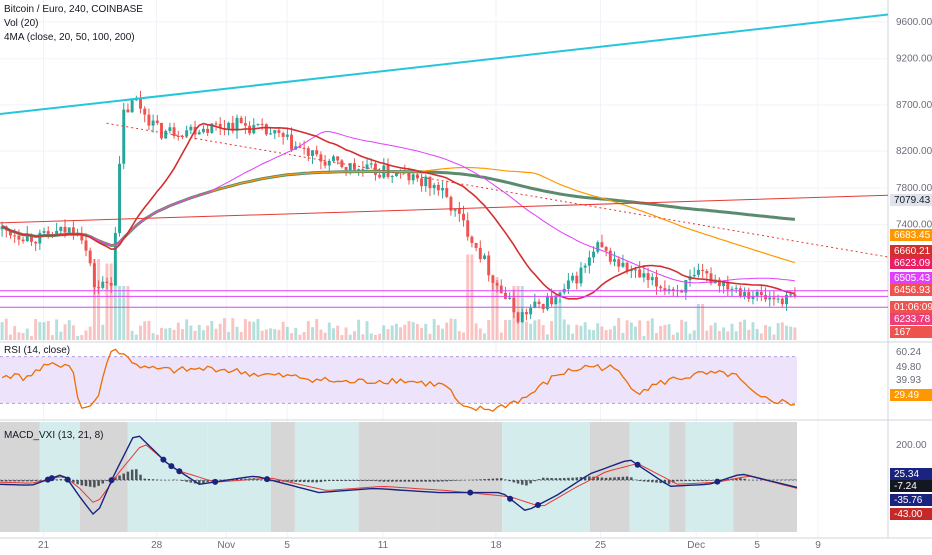  Describe the element at coordinates (905, 486) in the screenshot. I see `macd-value-label: -7.24` at that location.